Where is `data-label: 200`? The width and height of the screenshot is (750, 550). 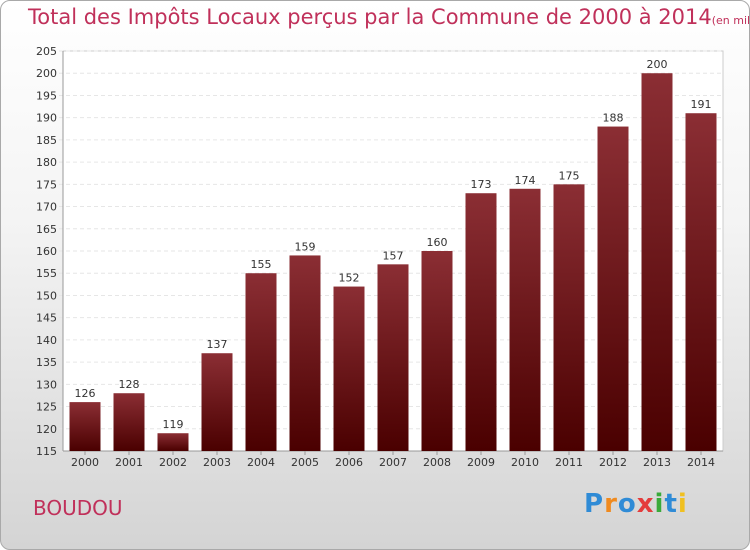
data-label: 200 is located at coordinates (657, 64).